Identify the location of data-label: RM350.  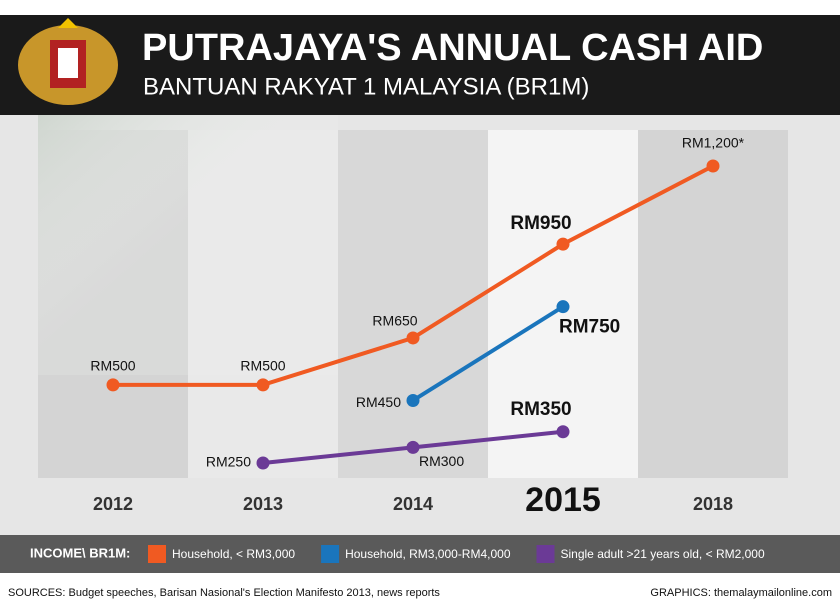
(540, 409).